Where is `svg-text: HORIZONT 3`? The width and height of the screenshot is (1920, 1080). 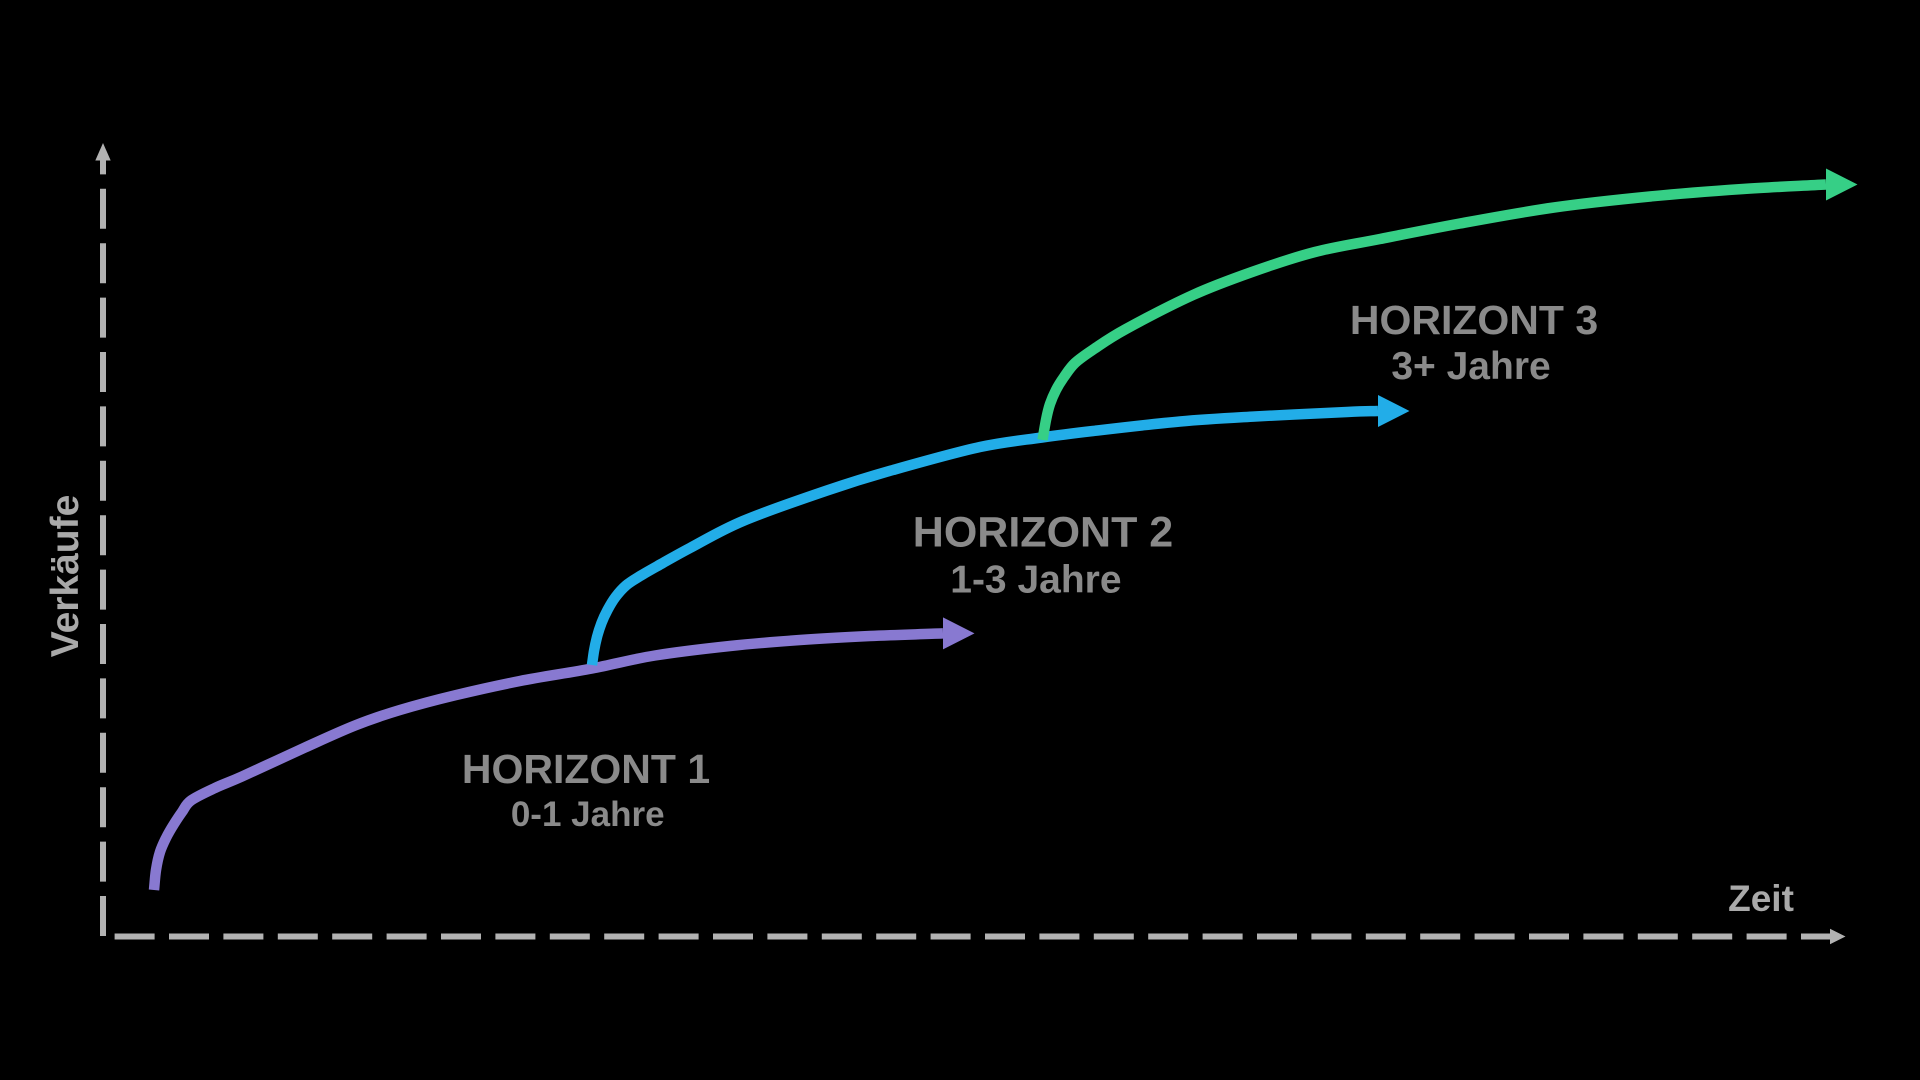 svg-text: HORIZONT 3 is located at coordinates (1474, 320).